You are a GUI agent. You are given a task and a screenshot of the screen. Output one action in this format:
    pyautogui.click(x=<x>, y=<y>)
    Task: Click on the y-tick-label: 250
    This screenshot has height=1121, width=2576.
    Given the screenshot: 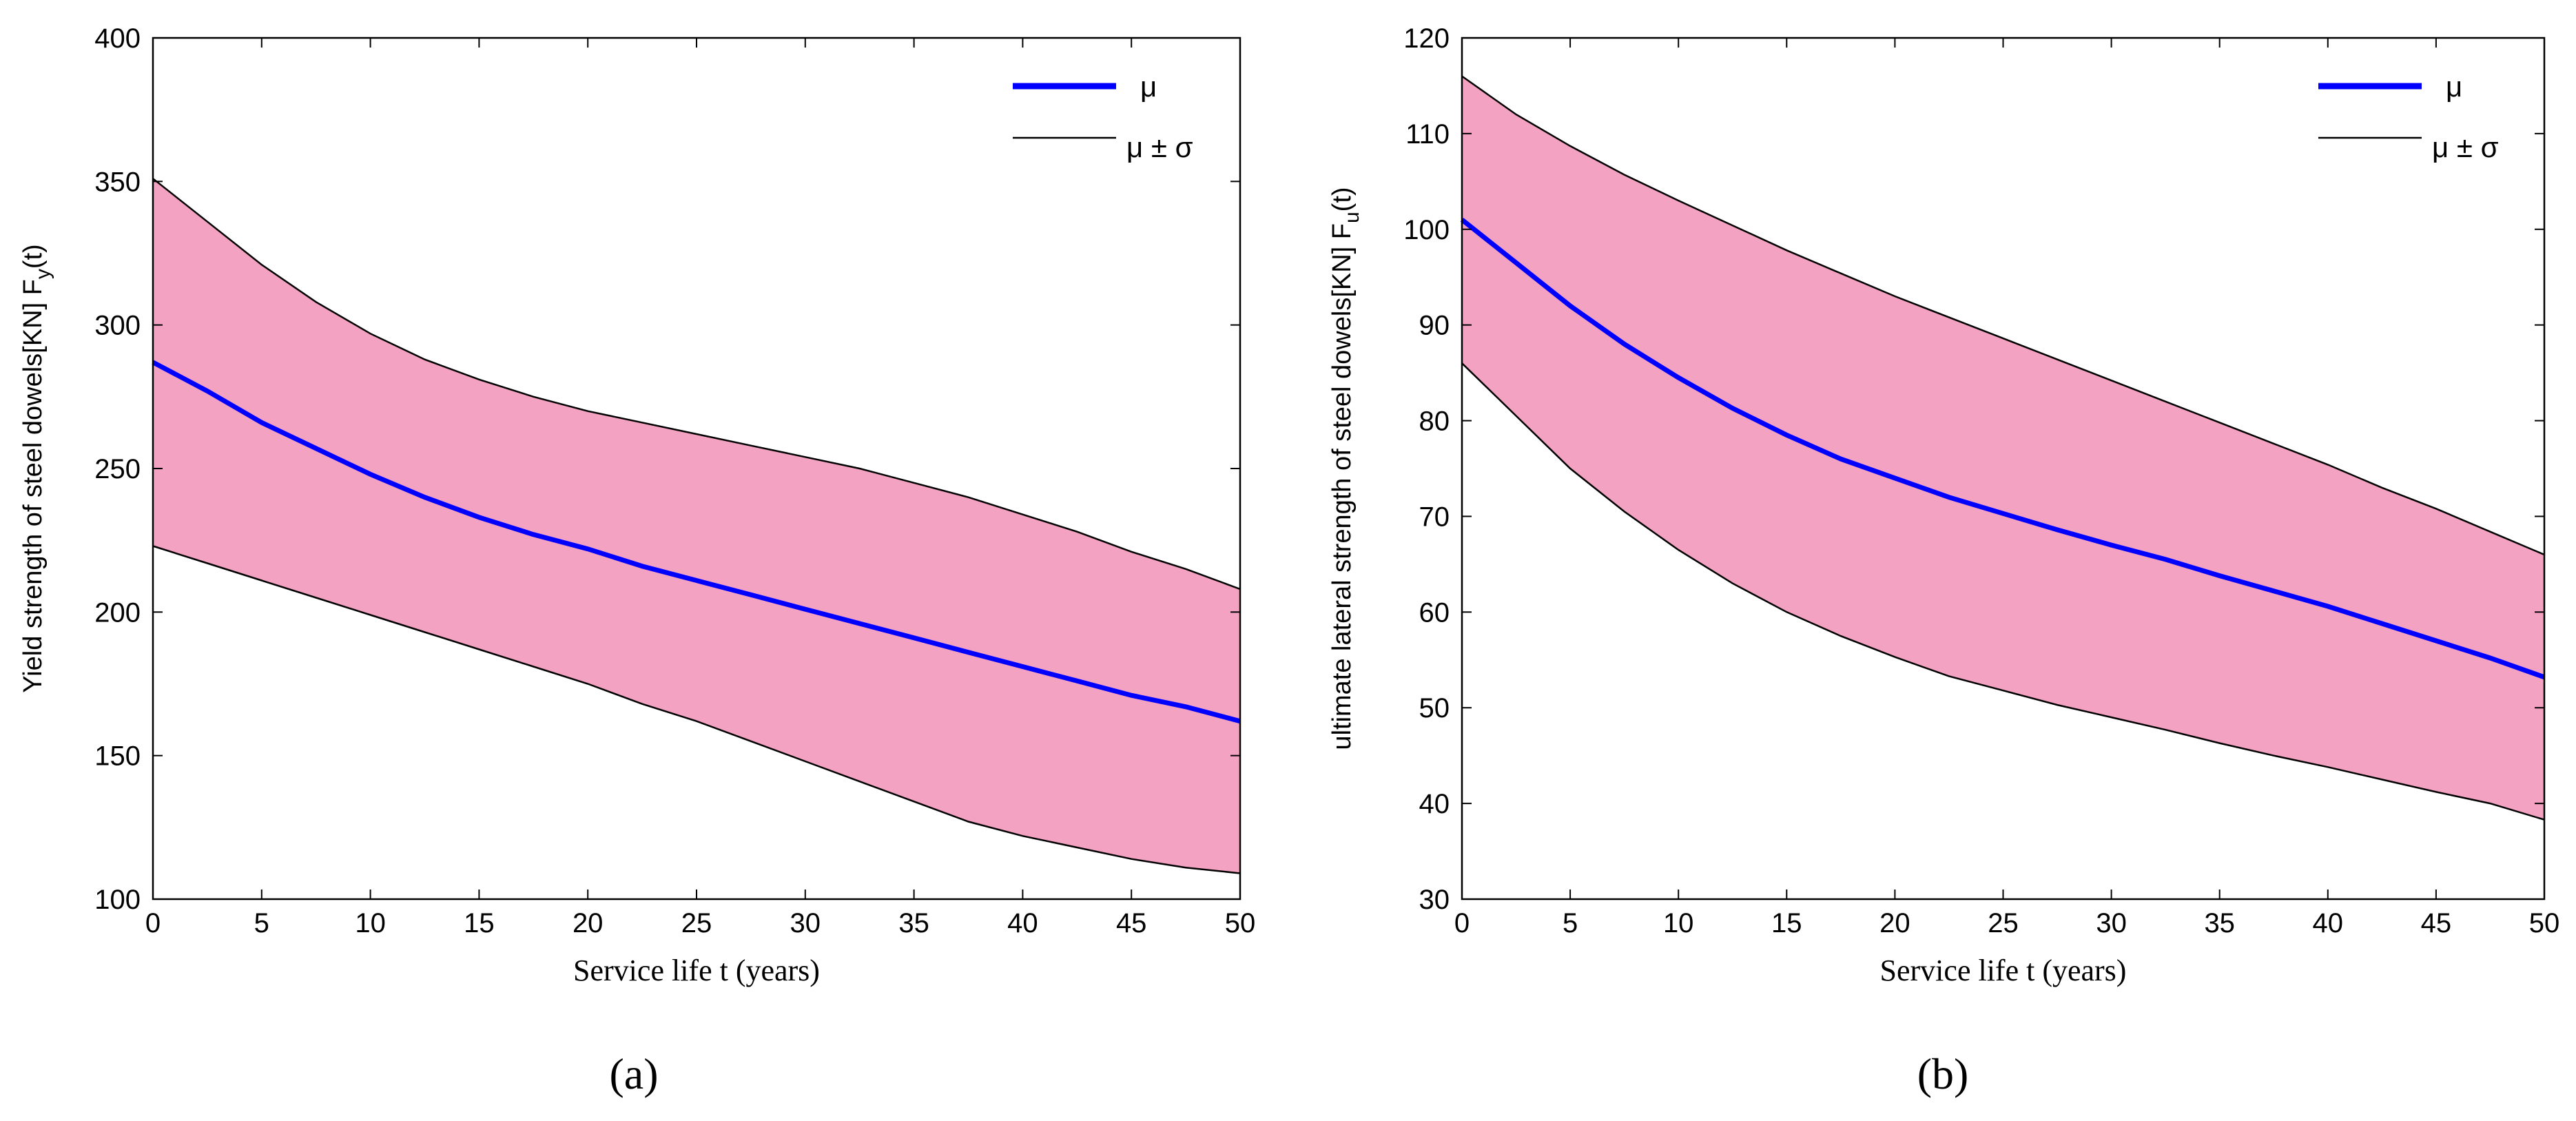 What is the action you would take?
    pyautogui.click(x=117, y=469)
    